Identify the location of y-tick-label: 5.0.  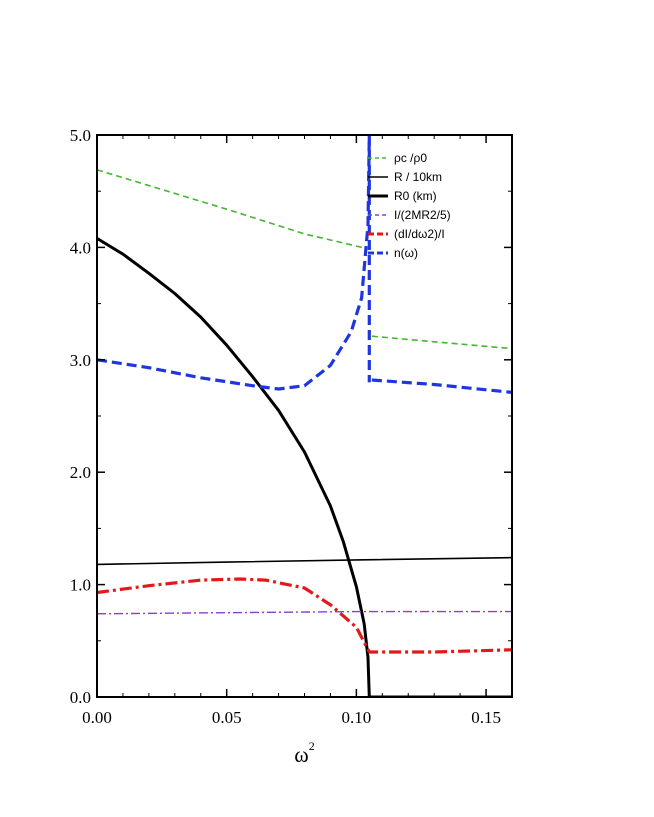
(80, 135).